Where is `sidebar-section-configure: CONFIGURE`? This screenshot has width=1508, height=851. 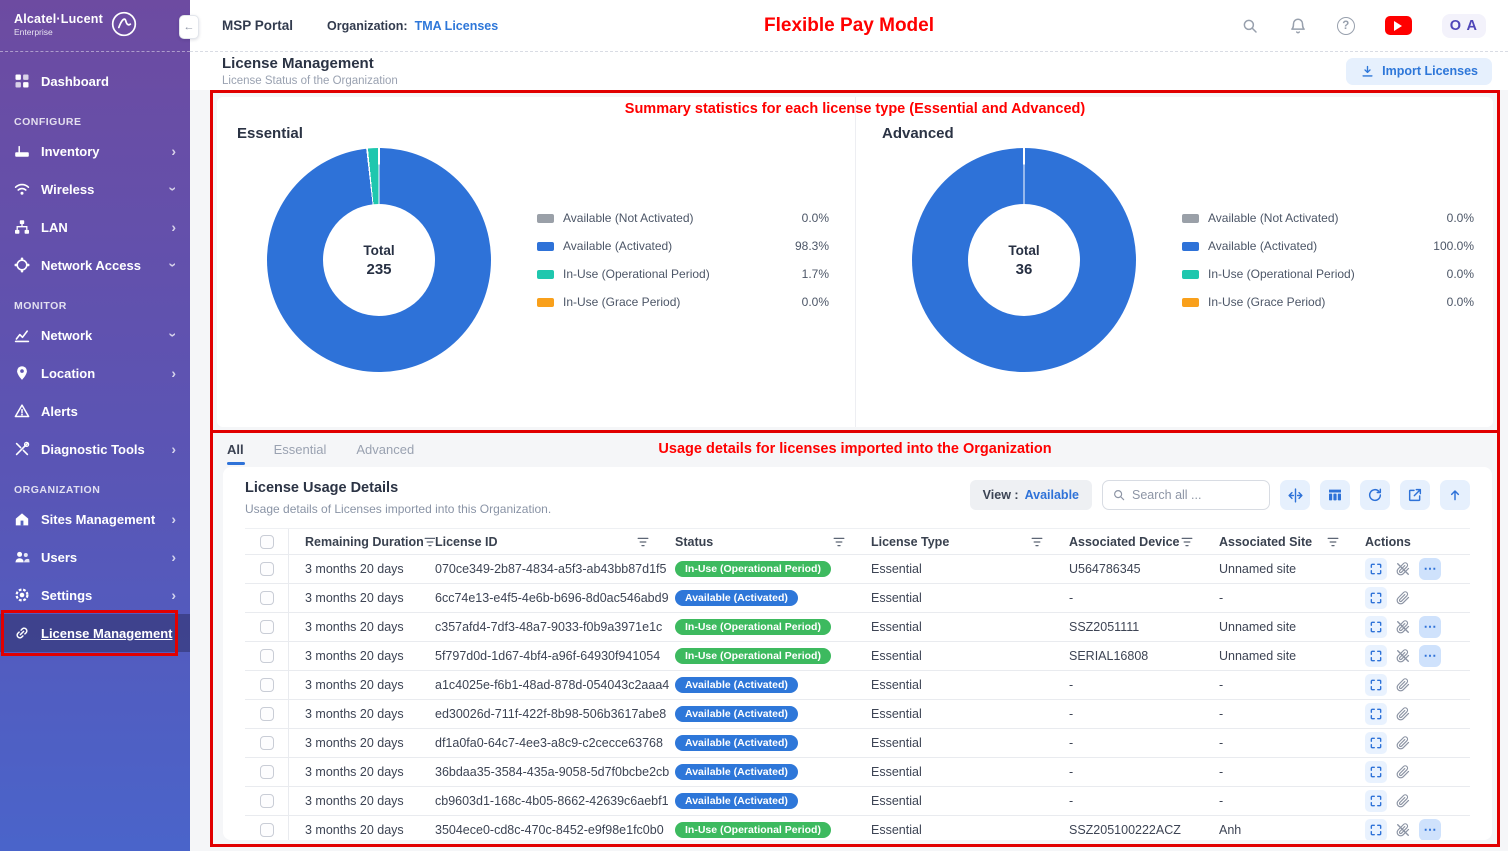
sidebar-section-configure: CONFIGURE is located at coordinates (48, 122).